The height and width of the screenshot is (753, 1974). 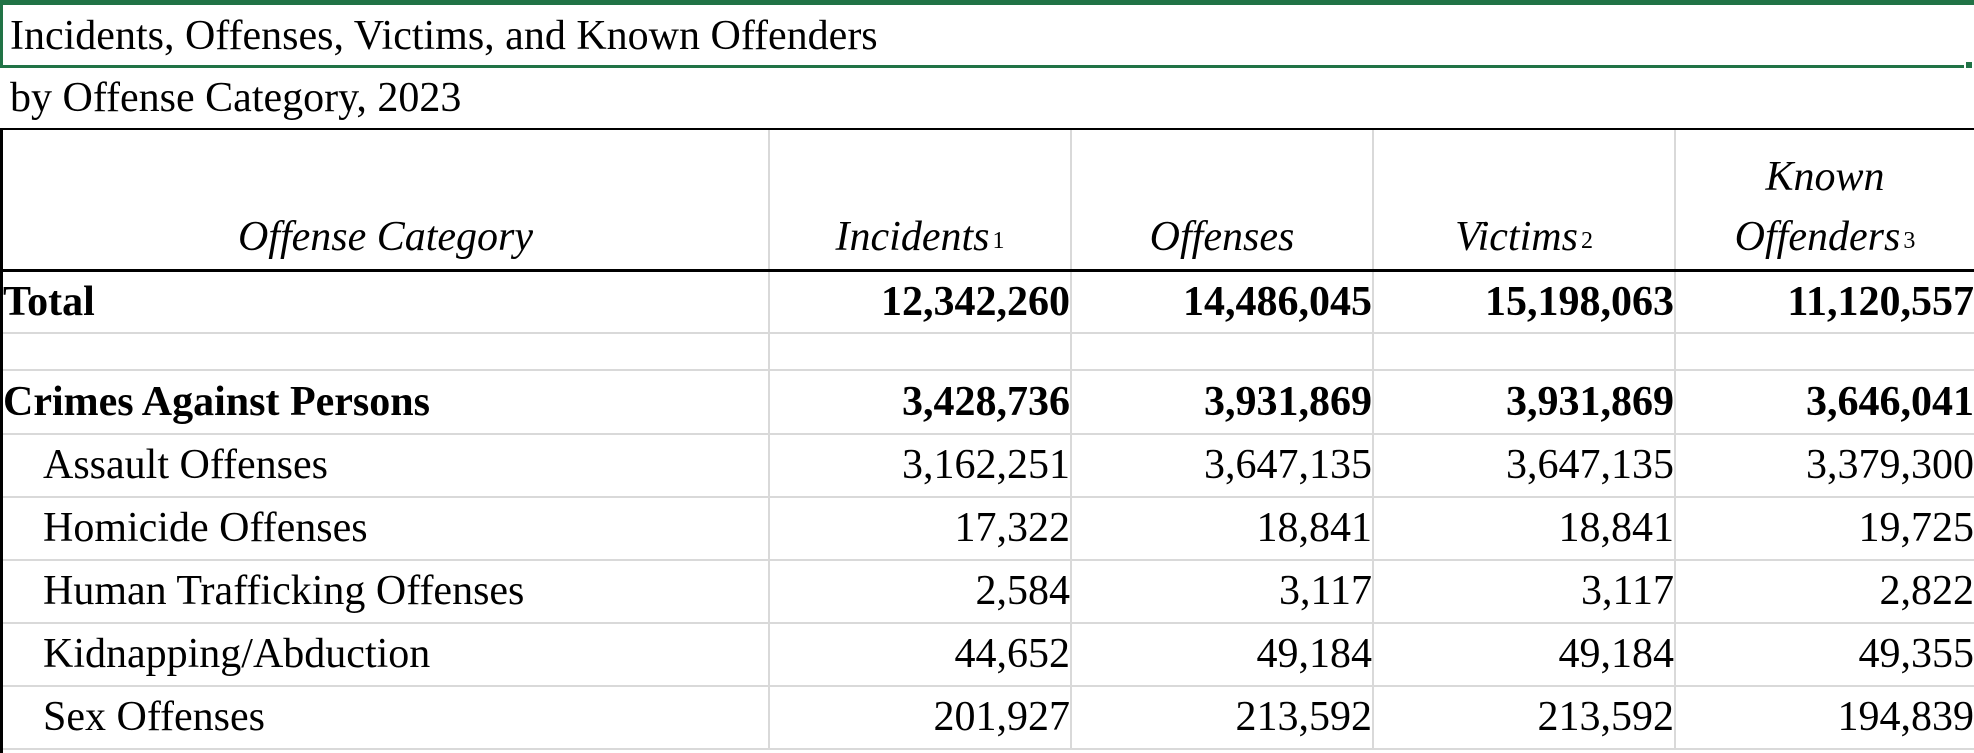 I want to click on row-label-cell: Assault Offenses, so click(x=386, y=466).